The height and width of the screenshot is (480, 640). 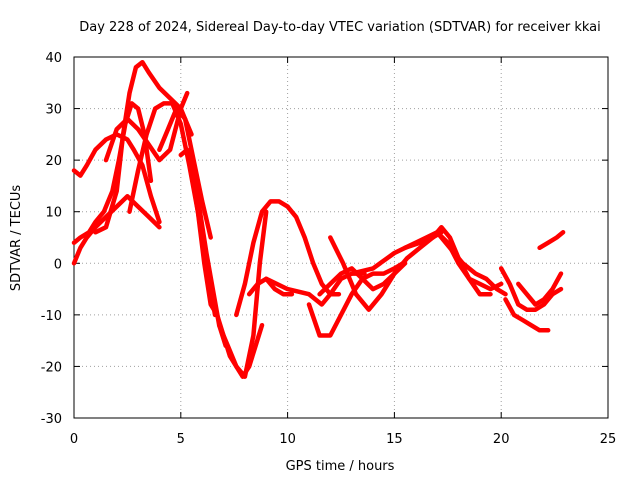 What do you see at coordinates (53, 213) in the screenshot?
I see `y-tick-label: 10` at bounding box center [53, 213].